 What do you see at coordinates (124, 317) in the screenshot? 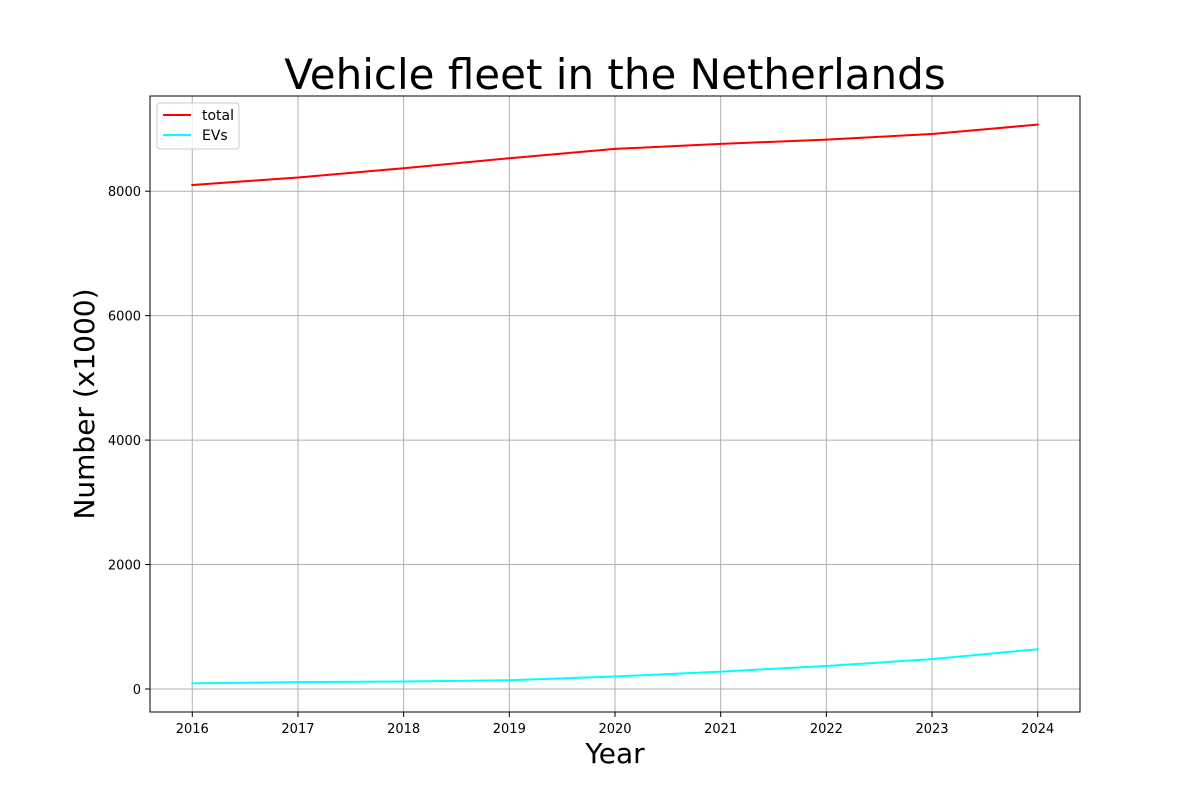
I see `y-tick-label: 6000` at bounding box center [124, 317].